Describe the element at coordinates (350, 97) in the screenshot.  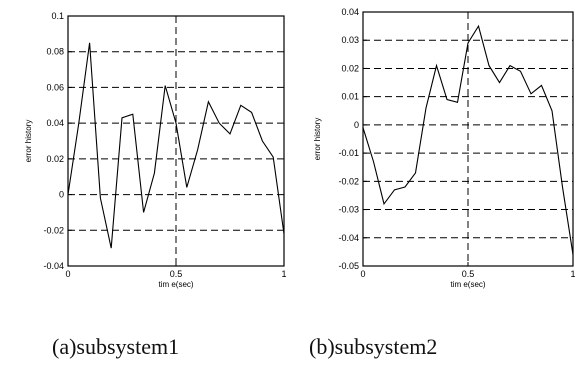
I see `y-tick-label: 0.01` at that location.